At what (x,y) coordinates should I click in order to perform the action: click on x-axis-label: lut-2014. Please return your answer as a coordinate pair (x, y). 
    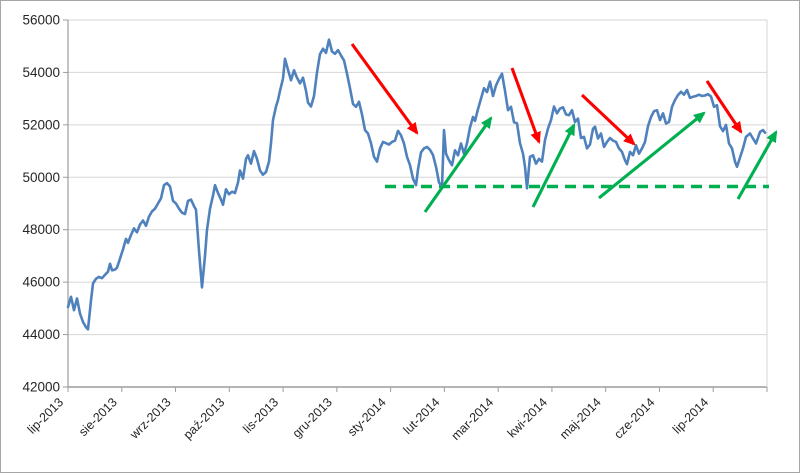
    Looking at the image, I should click on (422, 416).